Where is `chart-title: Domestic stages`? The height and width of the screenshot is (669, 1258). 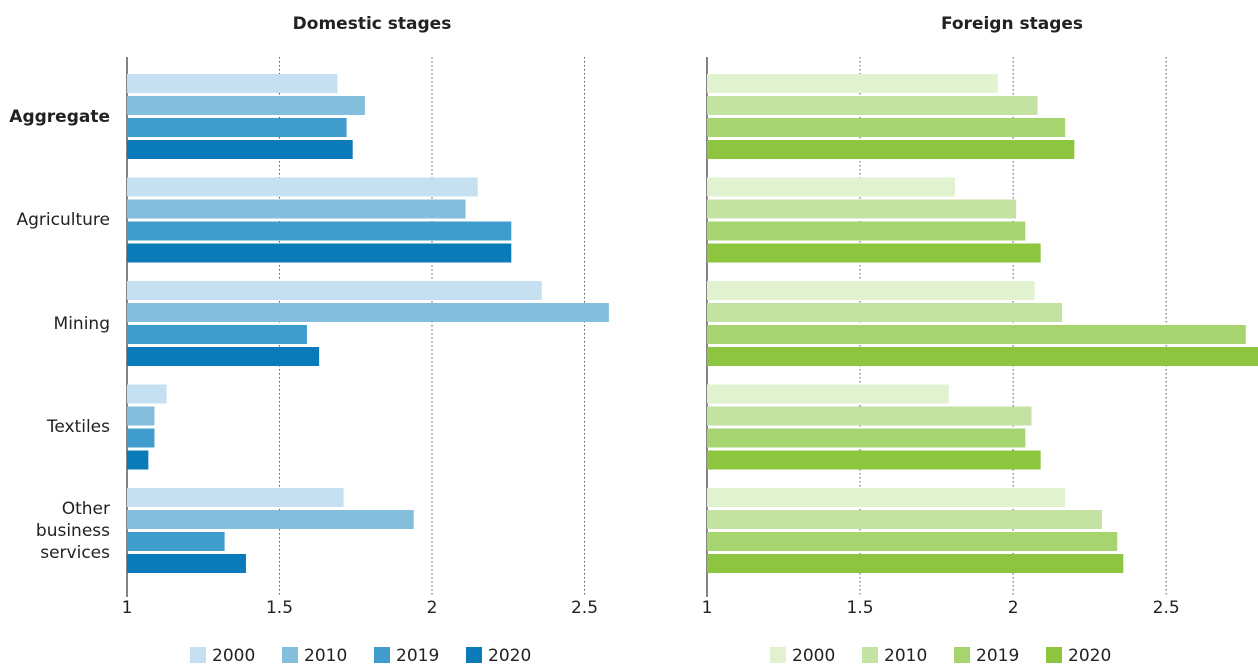
chart-title: Domestic stages is located at coordinates (372, 24).